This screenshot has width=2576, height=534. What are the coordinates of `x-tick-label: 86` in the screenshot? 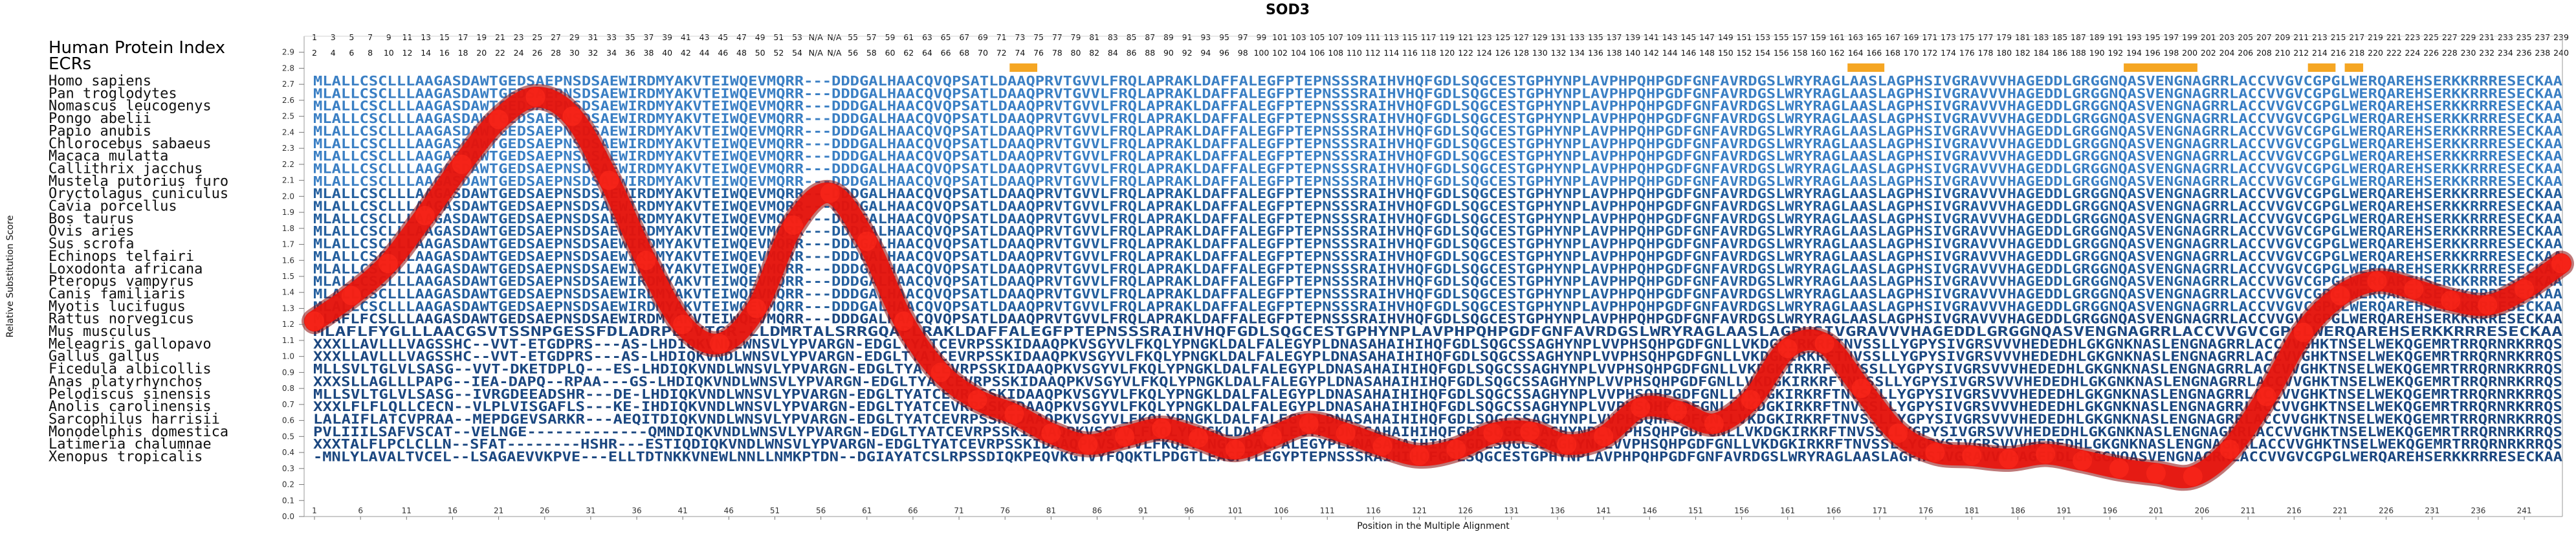 It's located at (1097, 510).